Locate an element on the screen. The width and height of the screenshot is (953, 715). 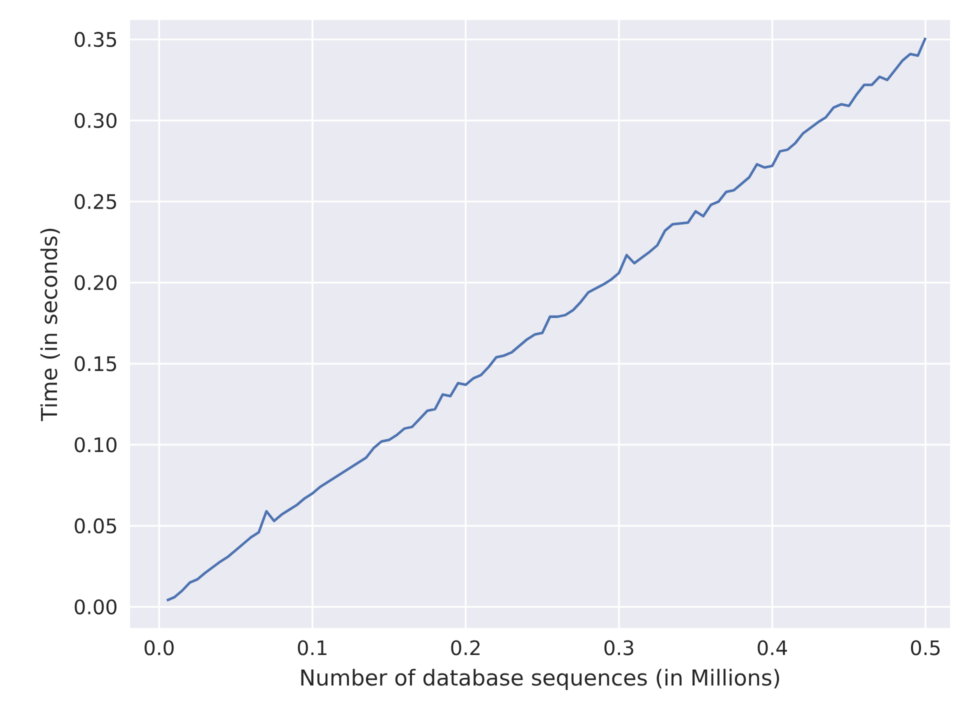
x-tick-label: 0.1 is located at coordinates (312, 648).